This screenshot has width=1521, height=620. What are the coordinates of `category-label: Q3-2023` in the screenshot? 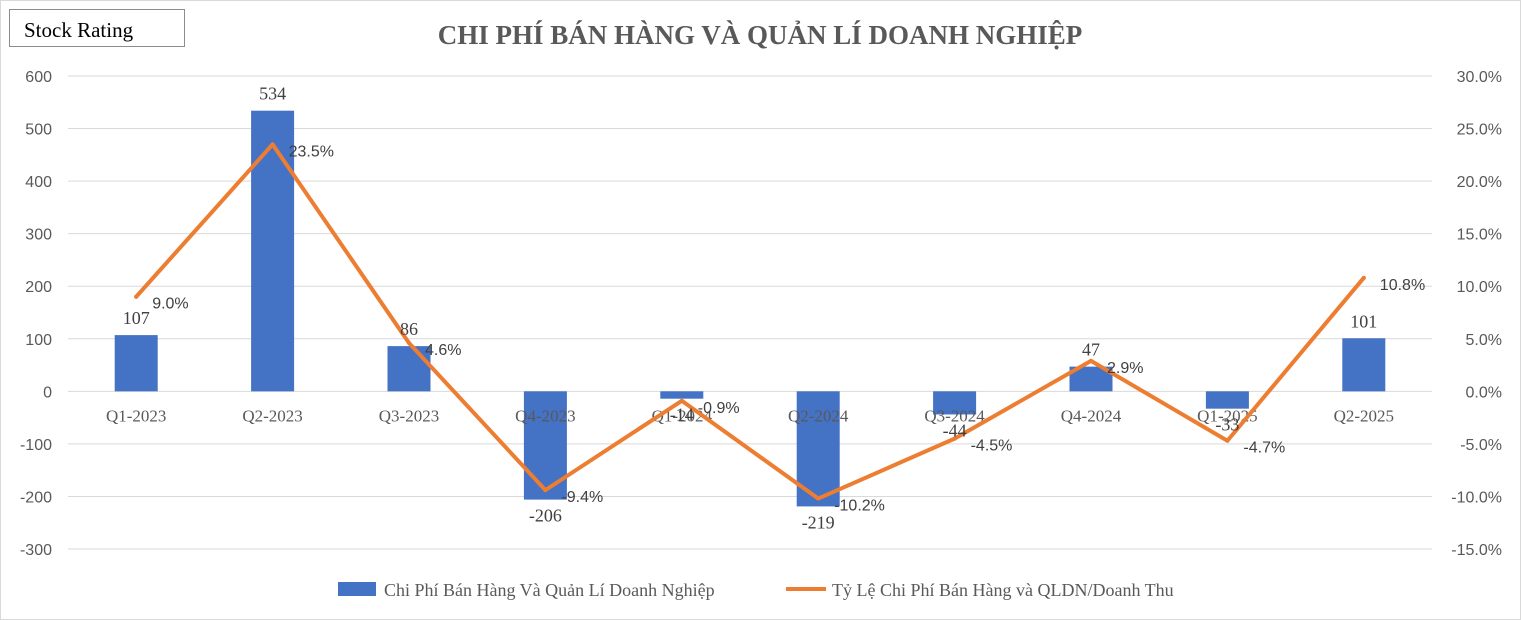 It's located at (409, 415).